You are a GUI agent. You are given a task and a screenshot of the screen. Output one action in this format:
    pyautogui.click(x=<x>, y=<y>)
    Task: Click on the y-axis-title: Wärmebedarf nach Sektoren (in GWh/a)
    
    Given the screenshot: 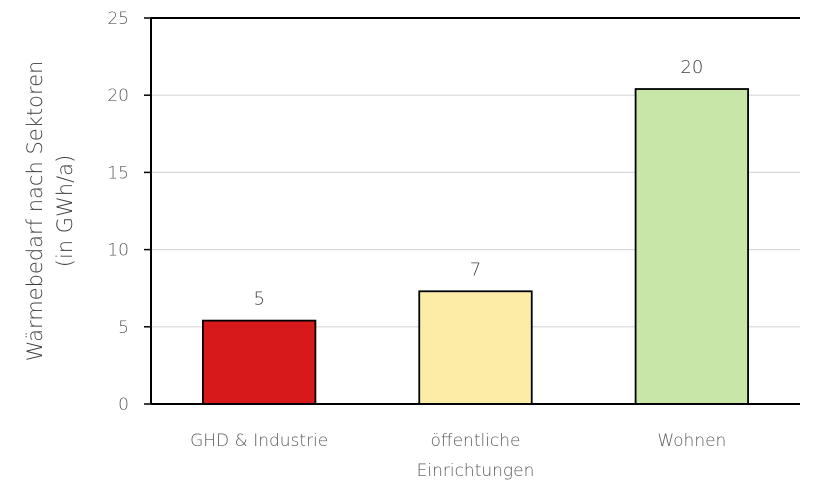 What is the action you would take?
    pyautogui.click(x=50, y=211)
    